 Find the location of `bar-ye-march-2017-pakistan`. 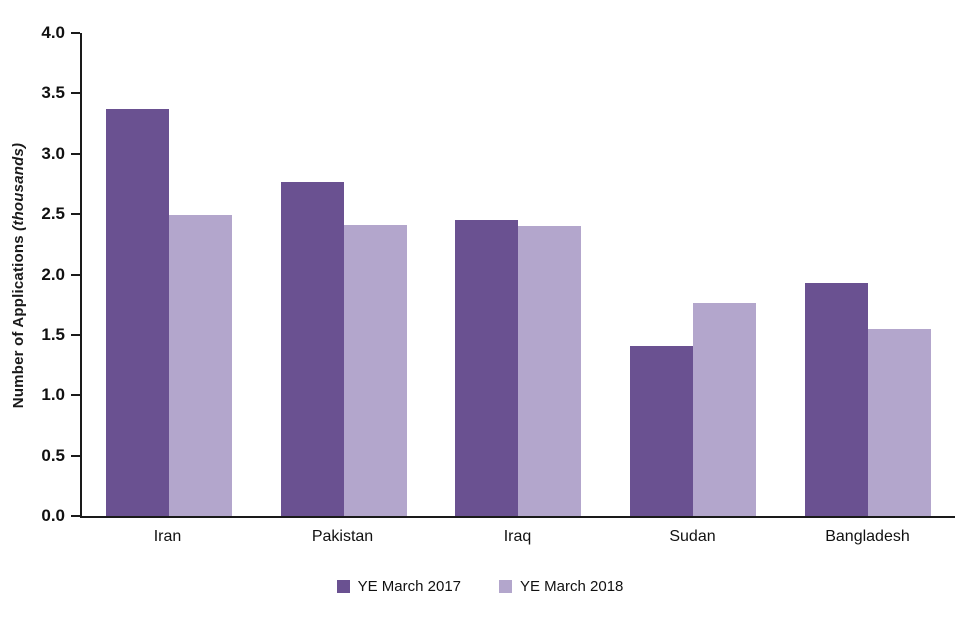

bar-ye-march-2017-pakistan is located at coordinates (312, 348).